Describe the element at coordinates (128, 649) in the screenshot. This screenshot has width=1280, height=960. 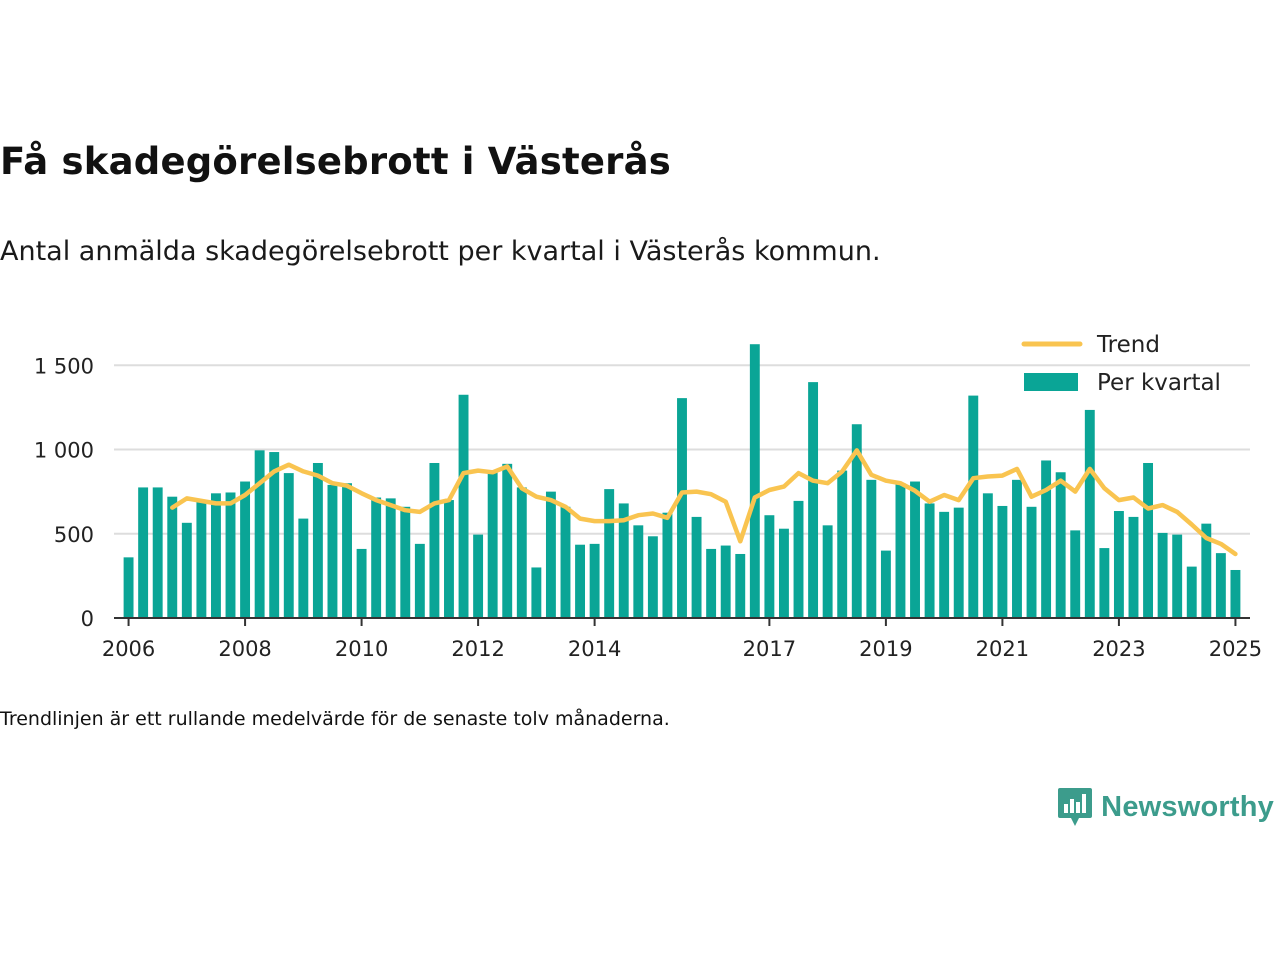
I see `x-tick-label: 2006` at that location.